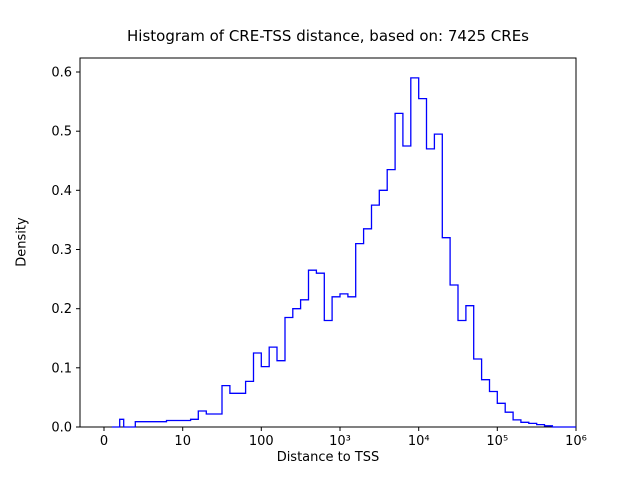  What do you see at coordinates (61, 132) in the screenshot?
I see `y-tick-label: 0.5` at bounding box center [61, 132].